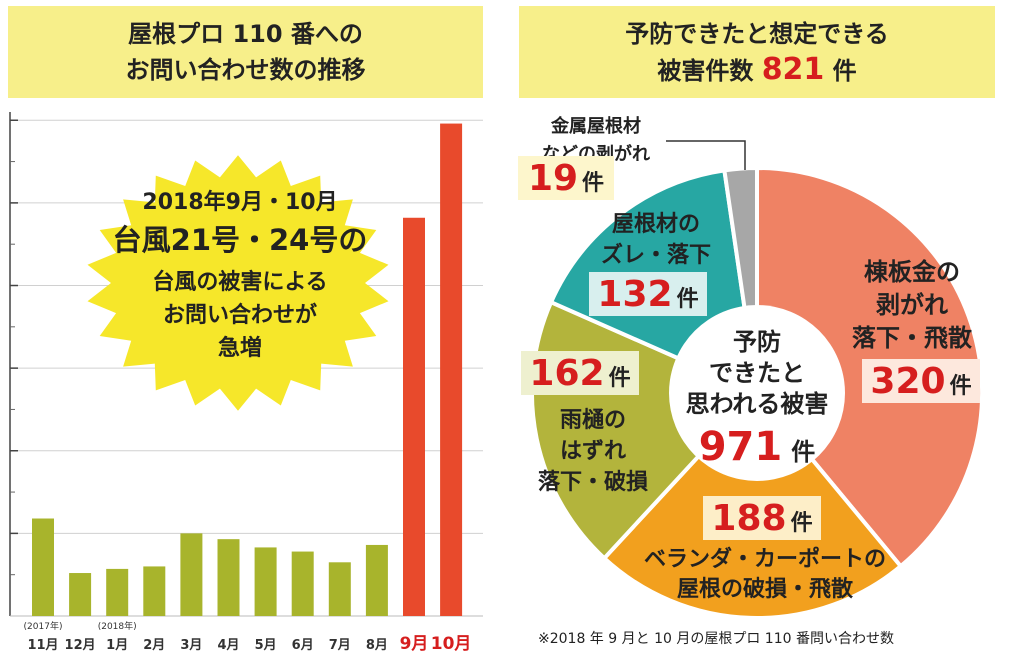 The width and height of the screenshot is (1024, 663). What do you see at coordinates (117, 626) in the screenshot?
I see `x-tick-year-label: (2018年)` at bounding box center [117, 626].